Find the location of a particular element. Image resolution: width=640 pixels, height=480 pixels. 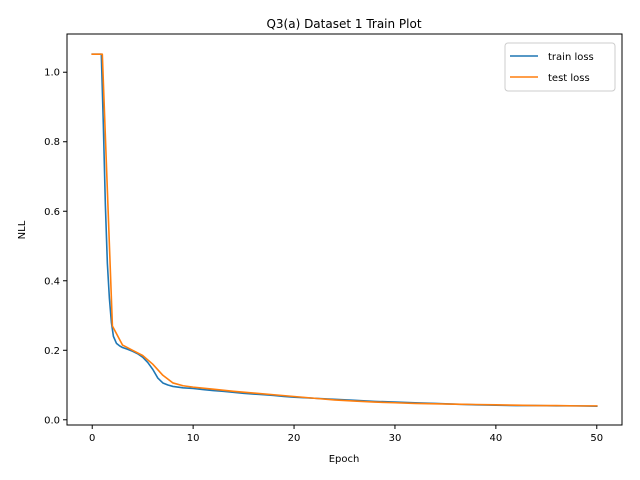

x-tick-label: 40 is located at coordinates (495, 438).